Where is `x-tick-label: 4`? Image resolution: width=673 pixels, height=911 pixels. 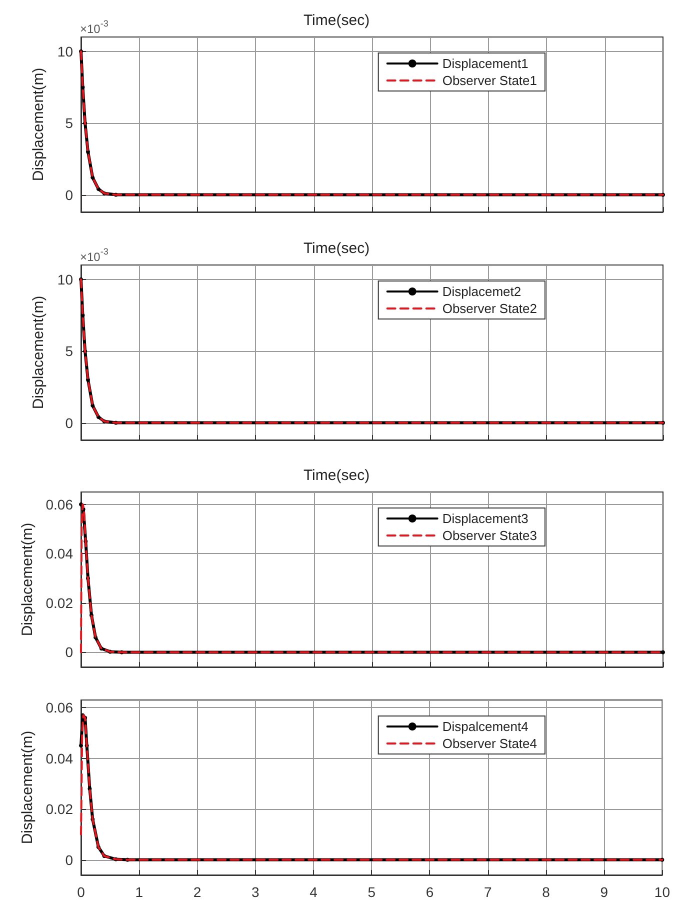 x-tick-label: 4 is located at coordinates (314, 892).